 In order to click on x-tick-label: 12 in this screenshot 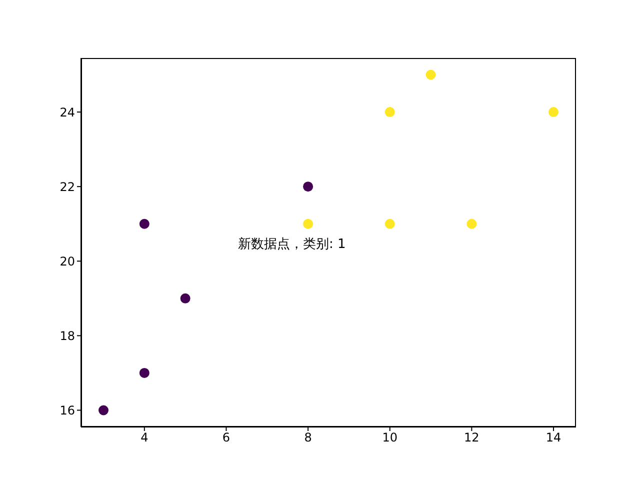, I will do `click(472, 437)`.